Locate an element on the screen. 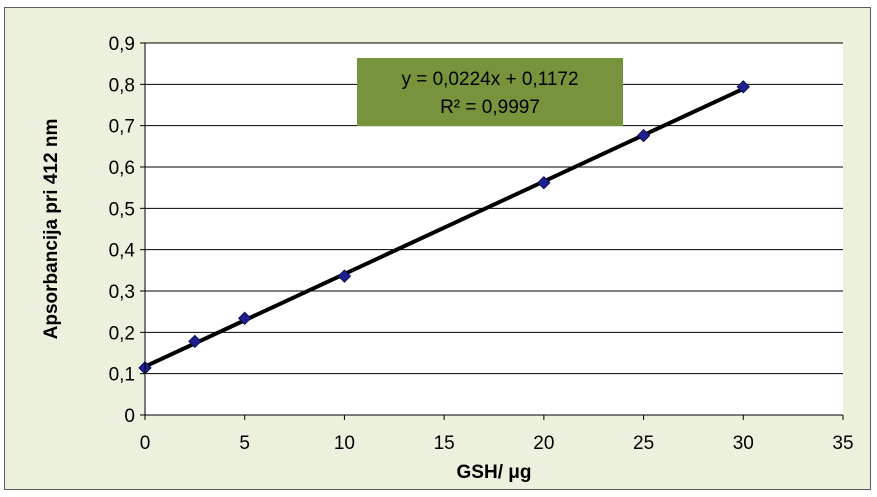 This screenshot has height=497, width=877. x-tick-label: 0 is located at coordinates (145, 443).